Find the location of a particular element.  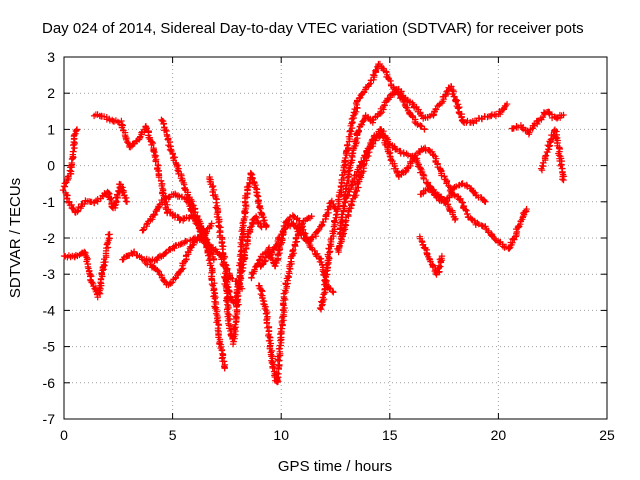

y-tick-labels: 3 2 1 0 -1 -2 -3 -4 -5 -6 -7 is located at coordinates (49, 238).